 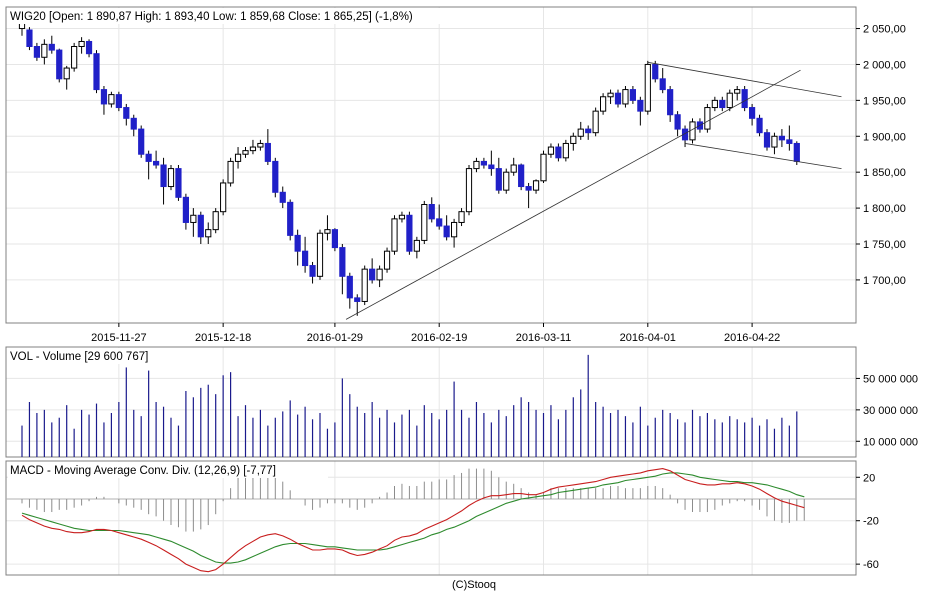 What do you see at coordinates (223, 338) in the screenshot?
I see `price-x-tick-label: 2015-12-18` at bounding box center [223, 338].